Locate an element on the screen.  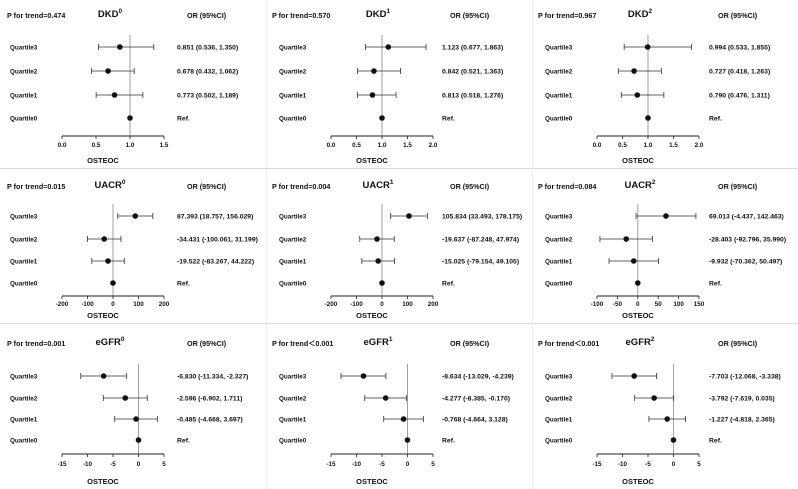
x-tick-label: 2.0 is located at coordinates (699, 145).